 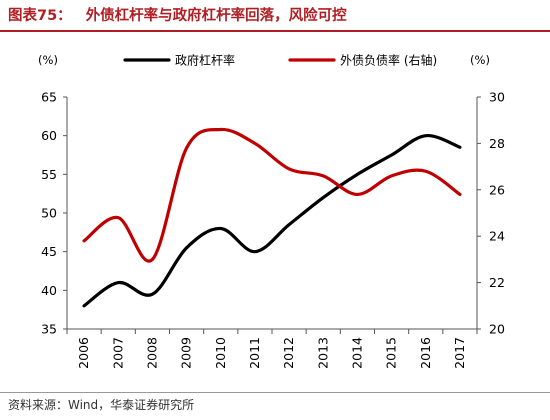 I want to click on right-tick-label: 24, so click(x=497, y=236).